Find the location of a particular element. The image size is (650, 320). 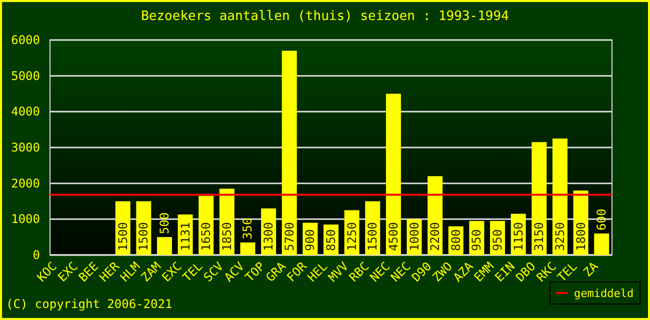

x-tick-label: ZA is located at coordinates (591, 269).